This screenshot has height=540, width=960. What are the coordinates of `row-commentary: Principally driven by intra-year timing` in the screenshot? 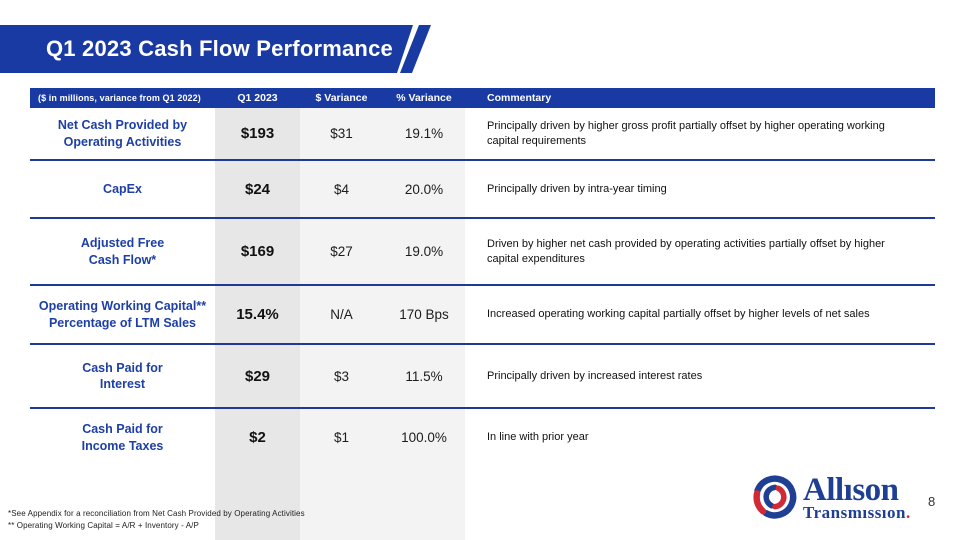 It's located at (577, 188).